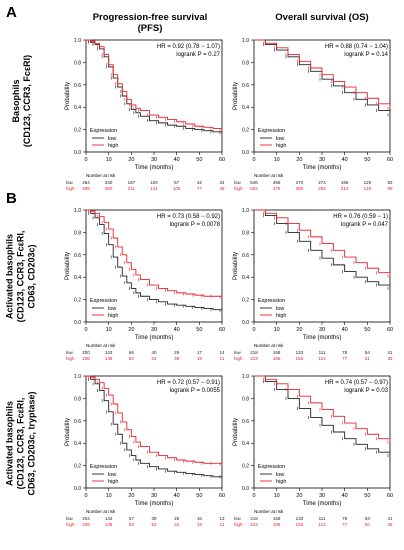 This screenshot has height=550, width=404. What do you see at coordinates (150, 23) in the screenshot?
I see `column-title-pfs: Progression-free survival (PFS)` at bounding box center [150, 23].